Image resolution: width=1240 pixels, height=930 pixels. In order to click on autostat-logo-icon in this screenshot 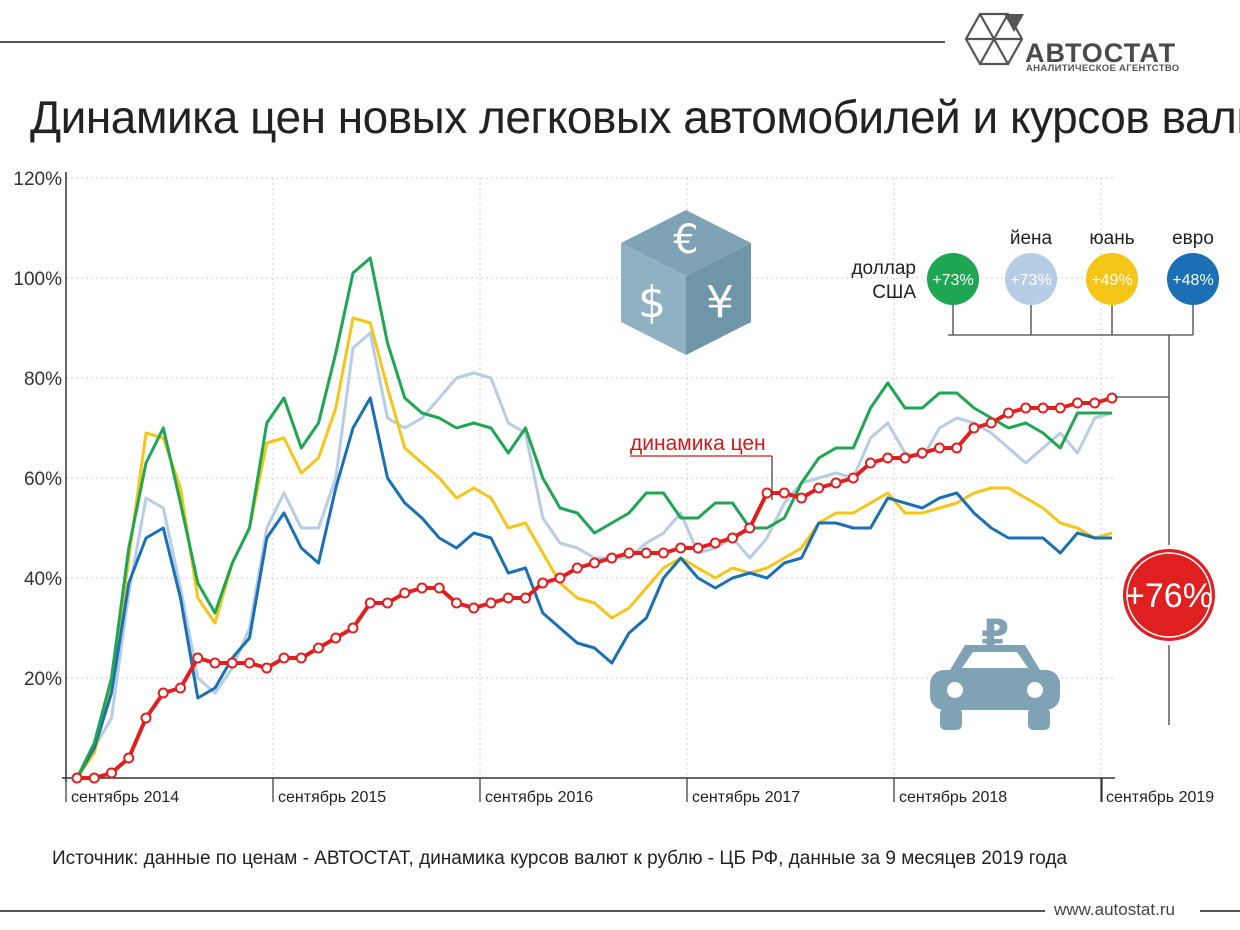, I will do `click(994, 39)`.